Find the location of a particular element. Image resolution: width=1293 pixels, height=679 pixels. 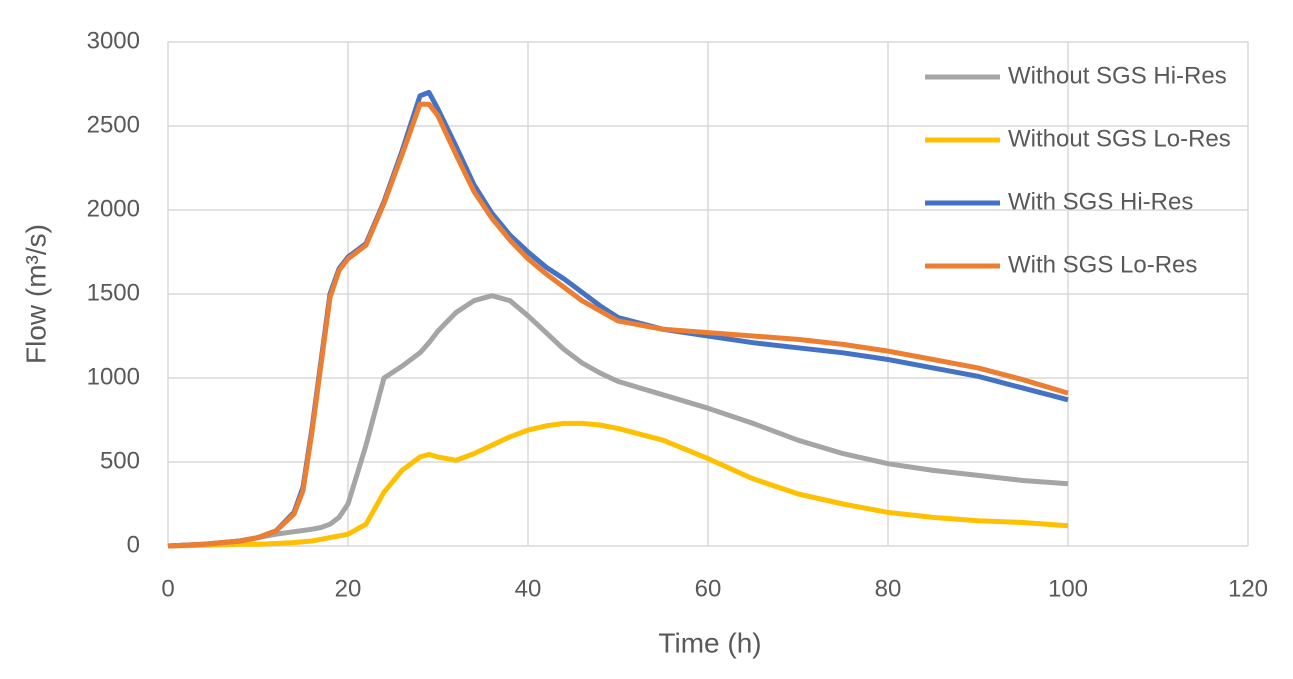

y-tick-label: 2500 is located at coordinates (113, 124).